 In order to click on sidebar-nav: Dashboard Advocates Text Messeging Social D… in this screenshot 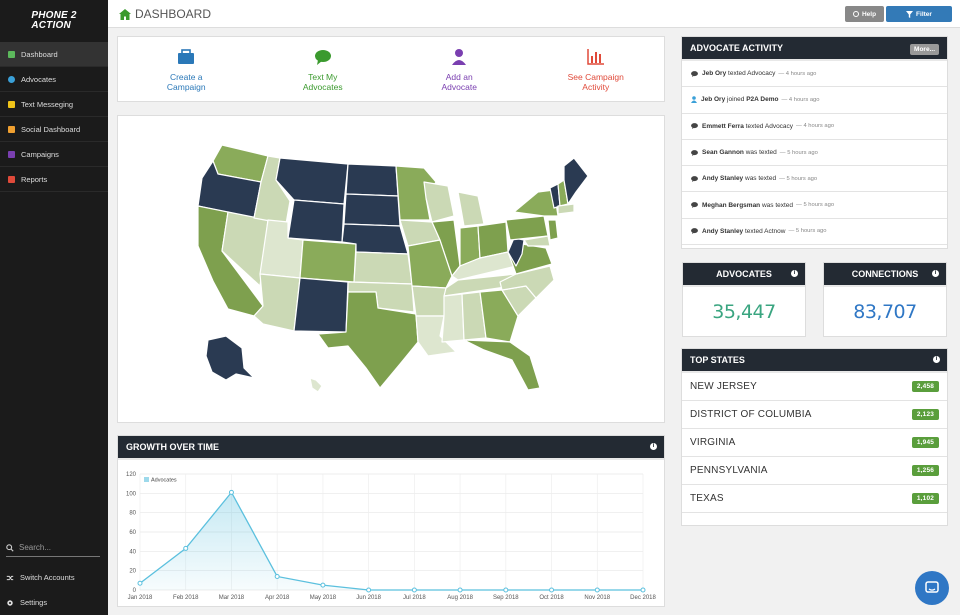, I will do `click(54, 117)`.